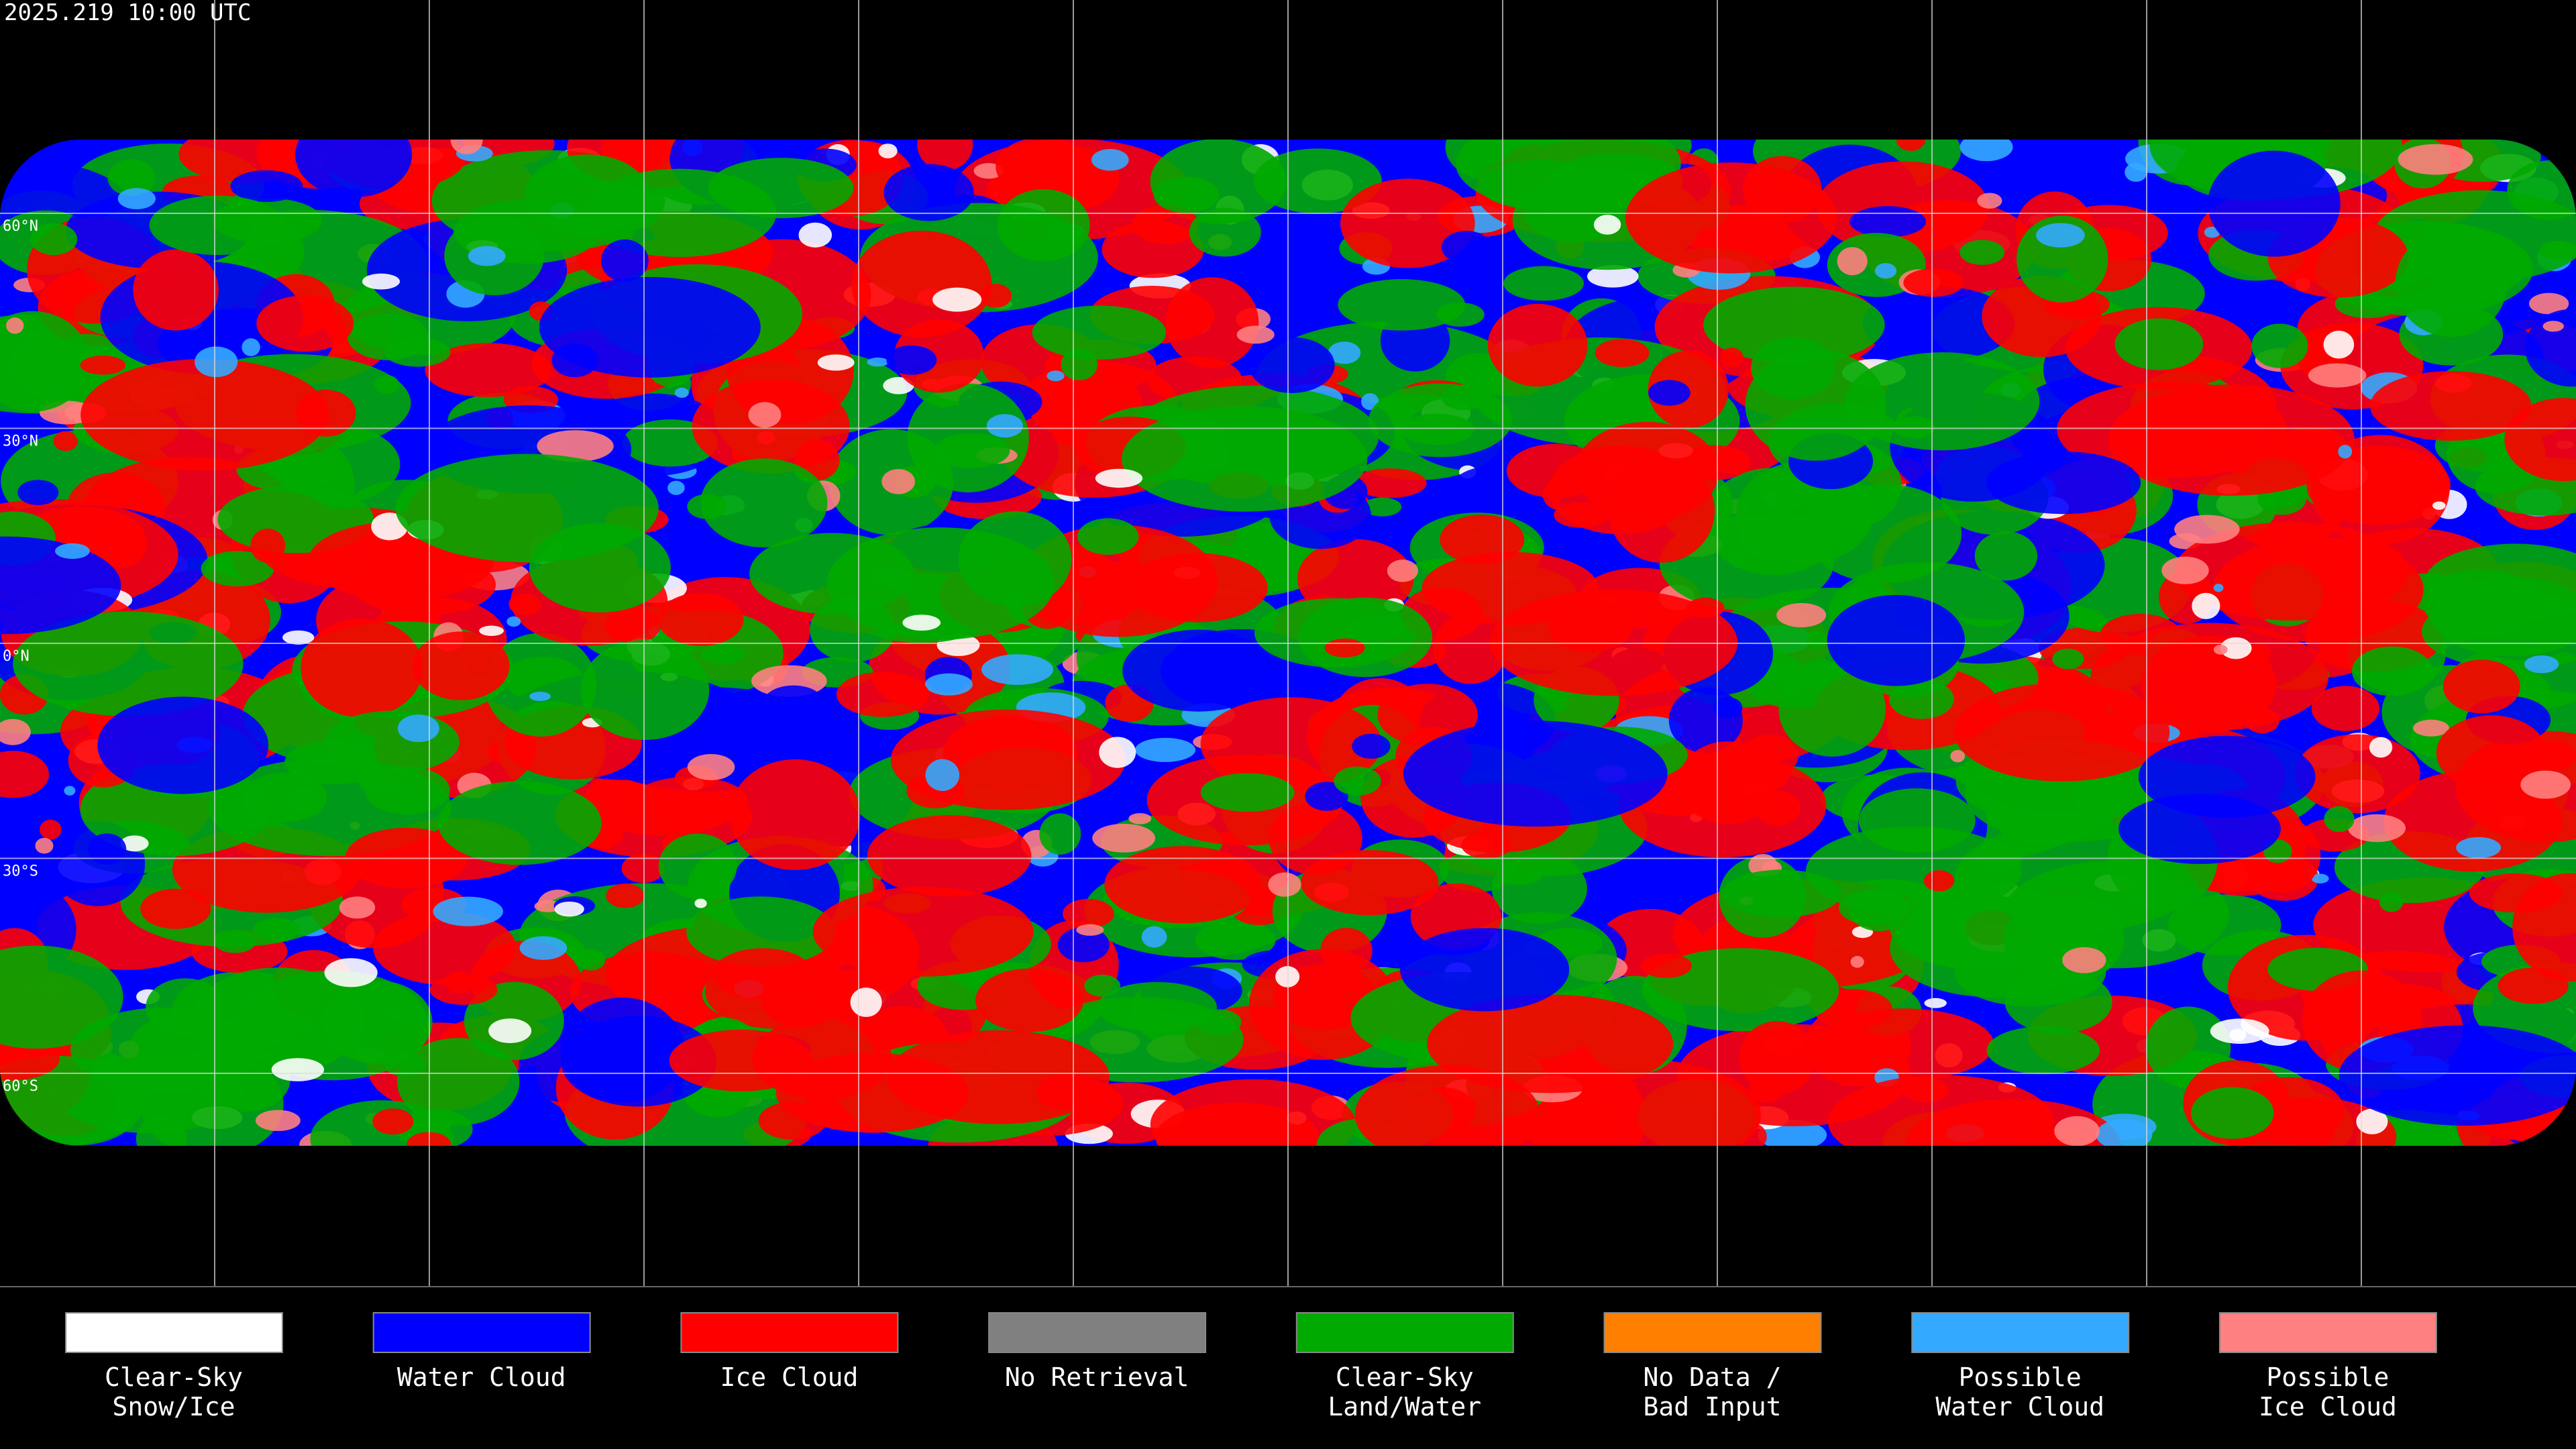  Describe the element at coordinates (16, 656) in the screenshot. I see `latitude-label: 0°N` at that location.